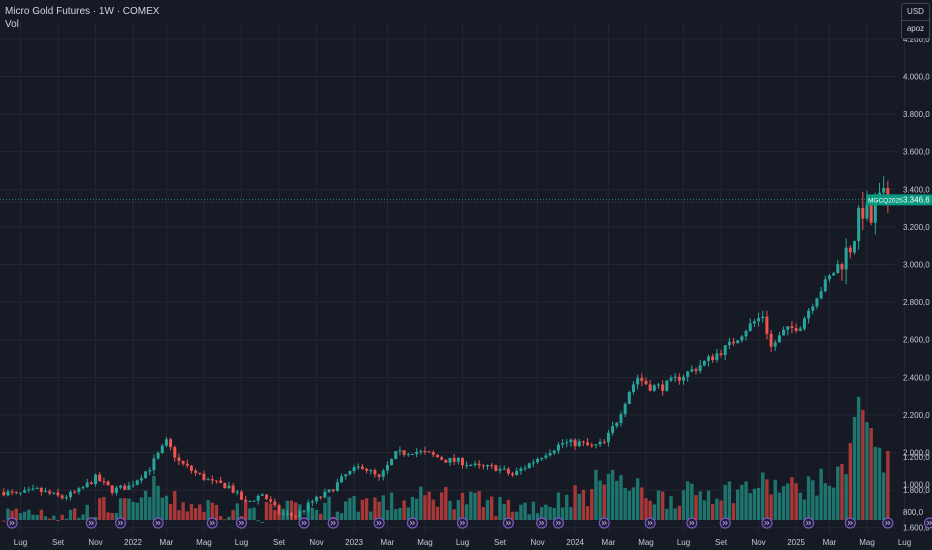 This screenshot has height=550, width=932. What do you see at coordinates (916, 114) in the screenshot?
I see `price-tick-label: 3.800,0` at bounding box center [916, 114].